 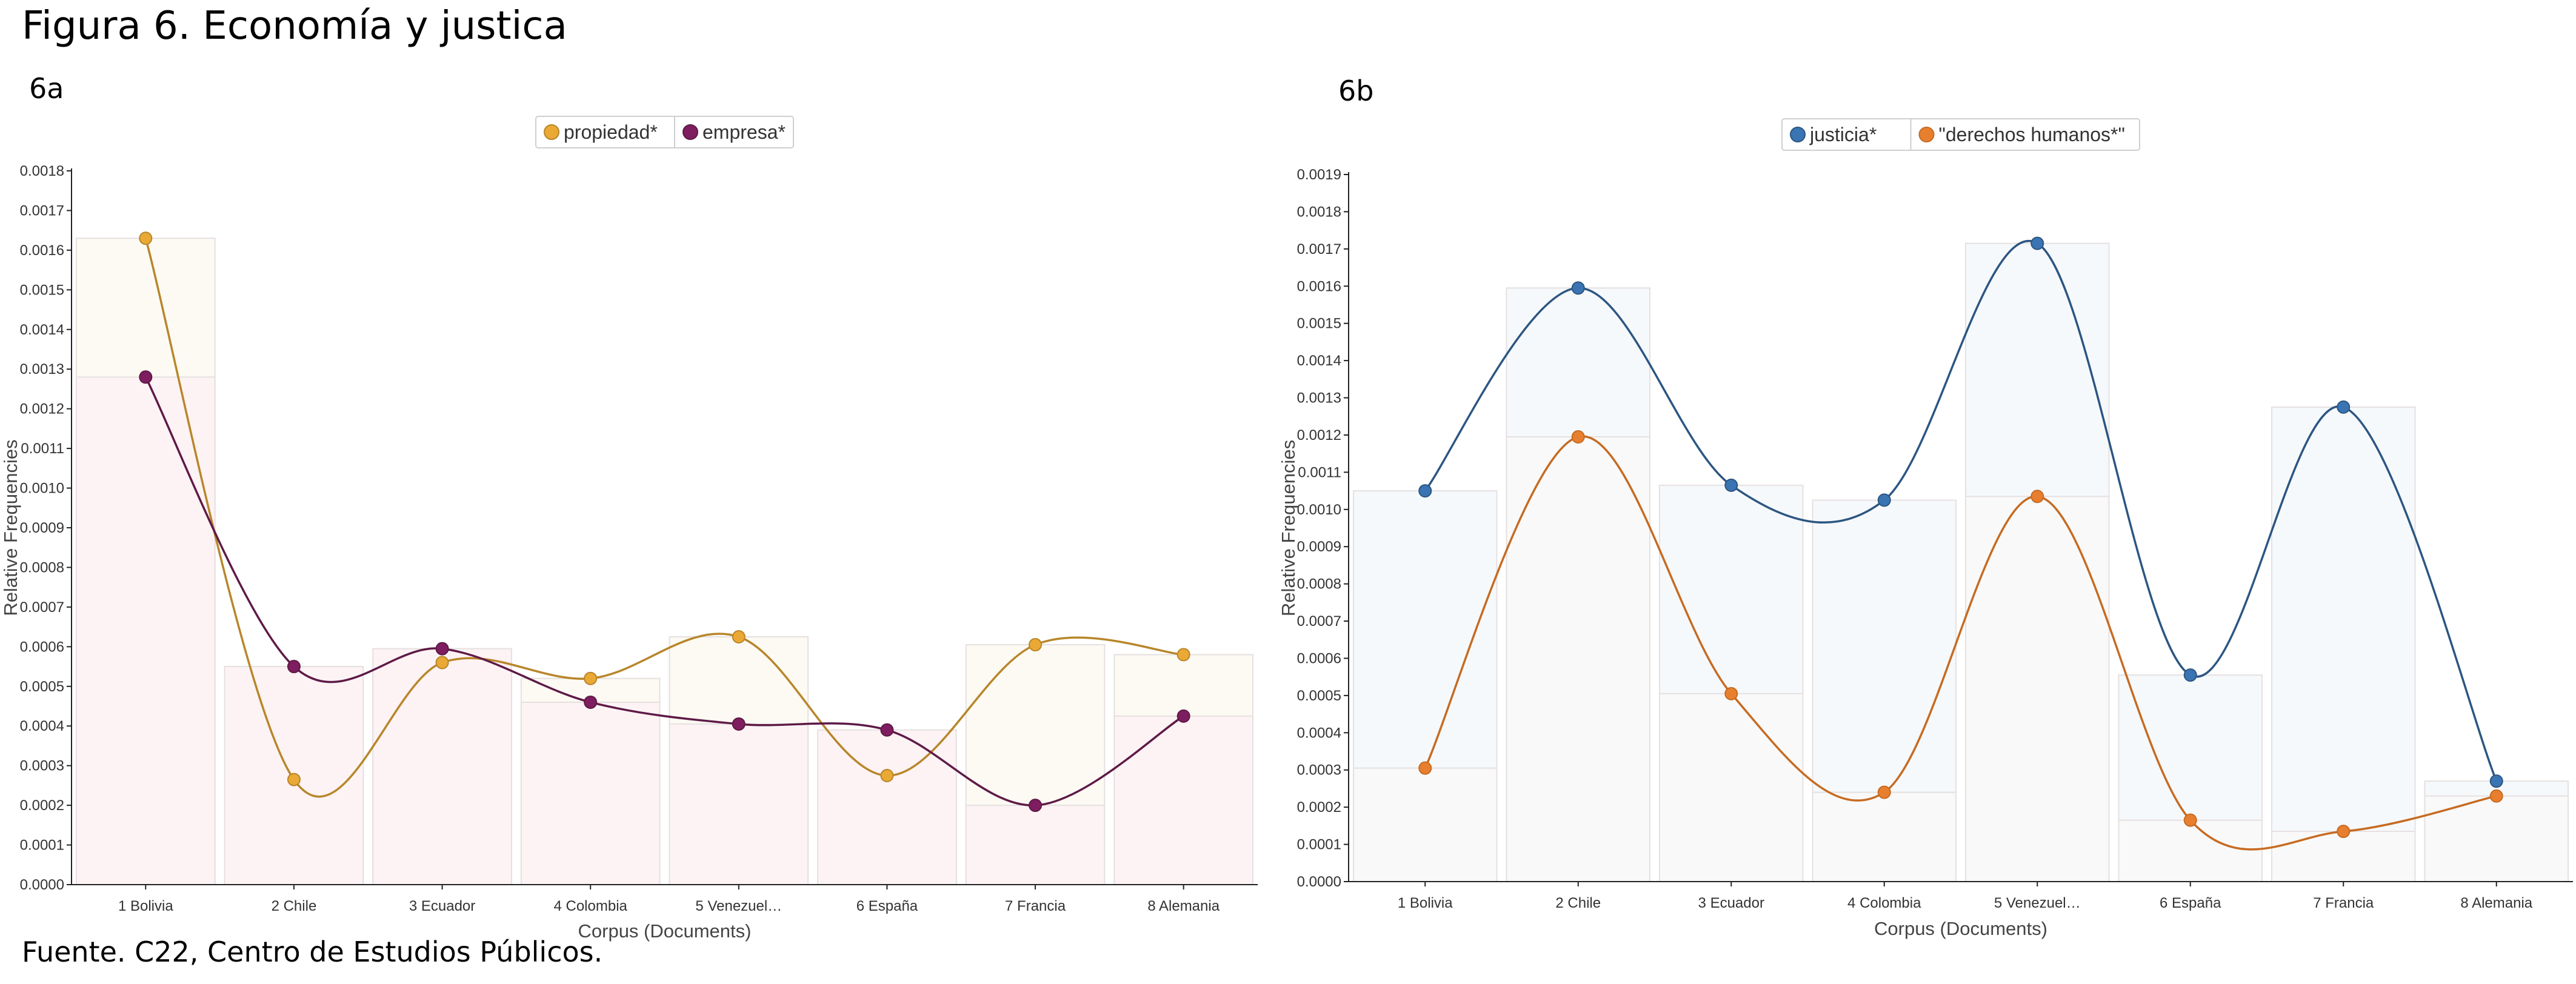 I want to click on legend-label: empresa*, so click(x=744, y=132).